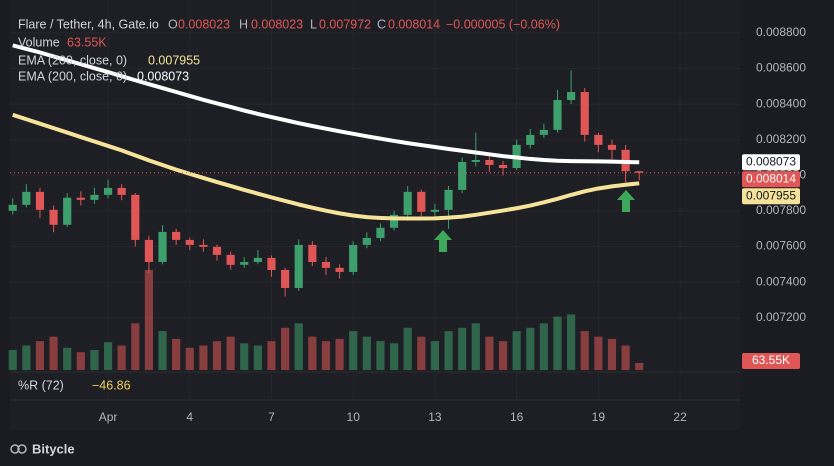 The image size is (834, 466). I want to click on y-tick-label: 0.007800, so click(781, 210).